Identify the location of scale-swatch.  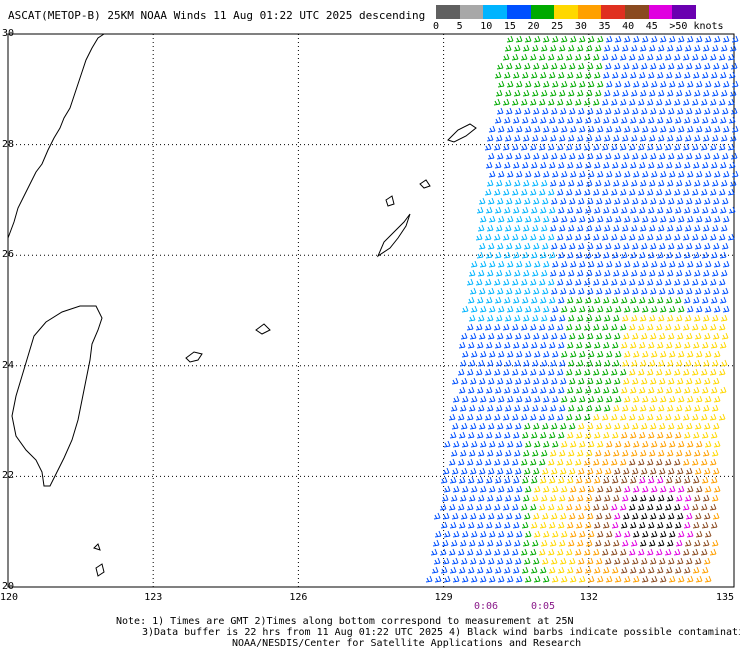
(684, 12).